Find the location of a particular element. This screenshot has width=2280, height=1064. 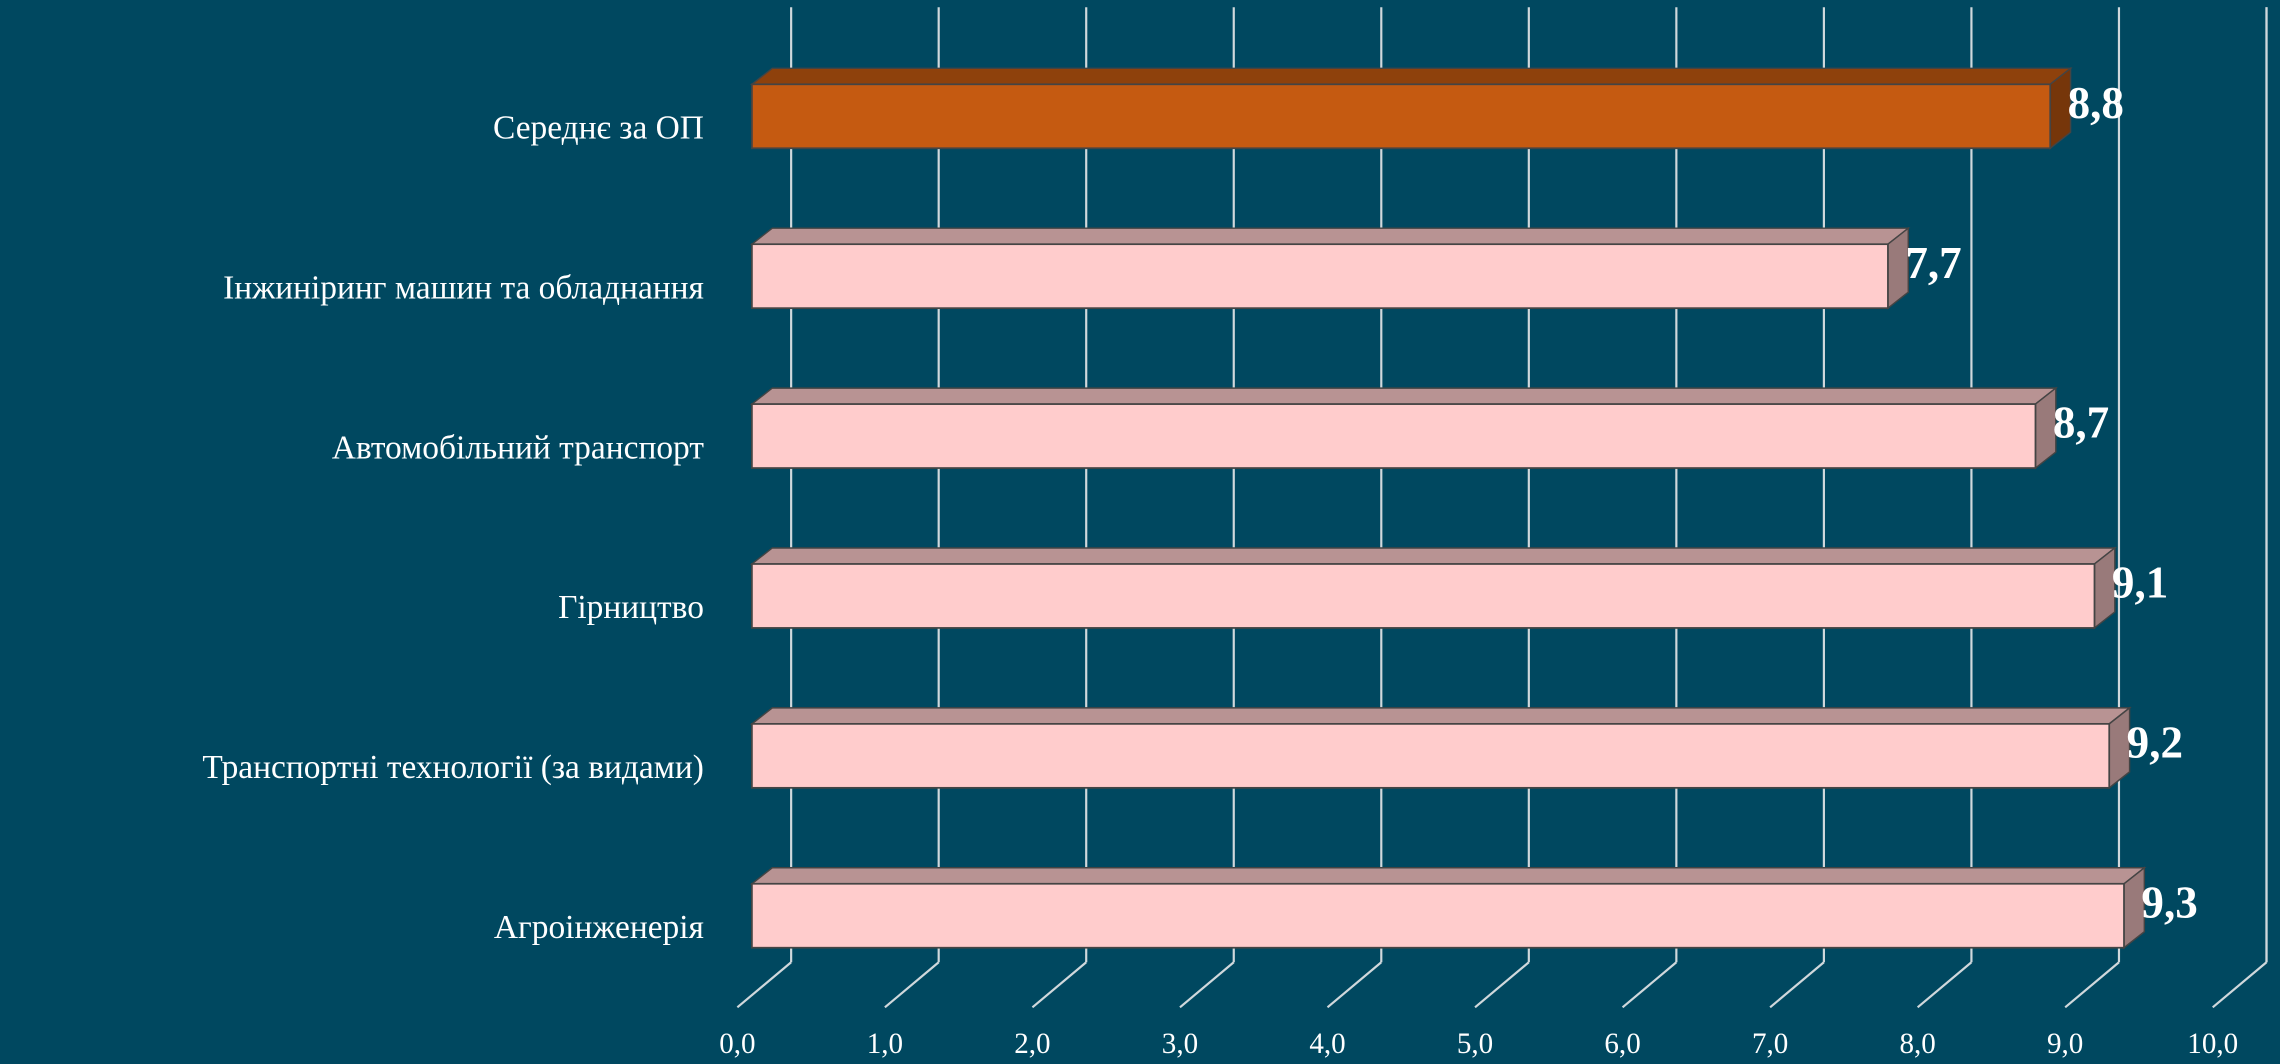

y-tick-label: Автомобільний транспорт is located at coordinates (518, 447).